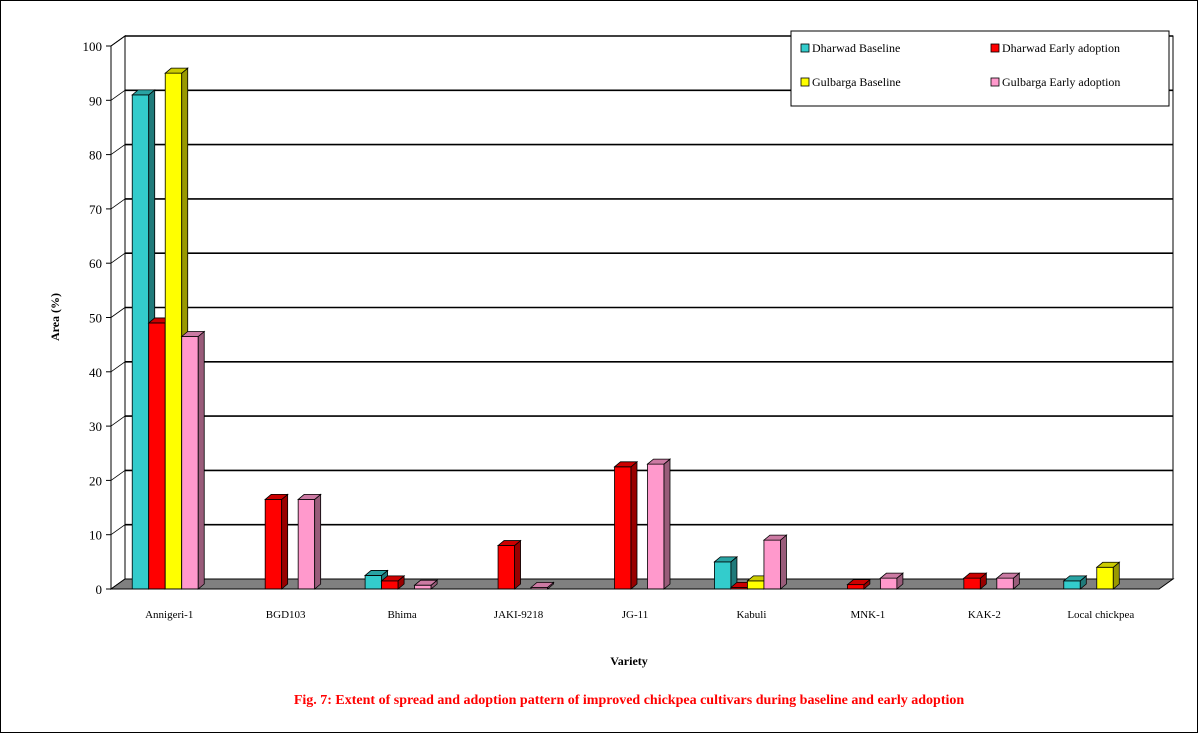  Describe the element at coordinates (856, 82) in the screenshot. I see `legend-label: Gulbarga Baseline` at that location.